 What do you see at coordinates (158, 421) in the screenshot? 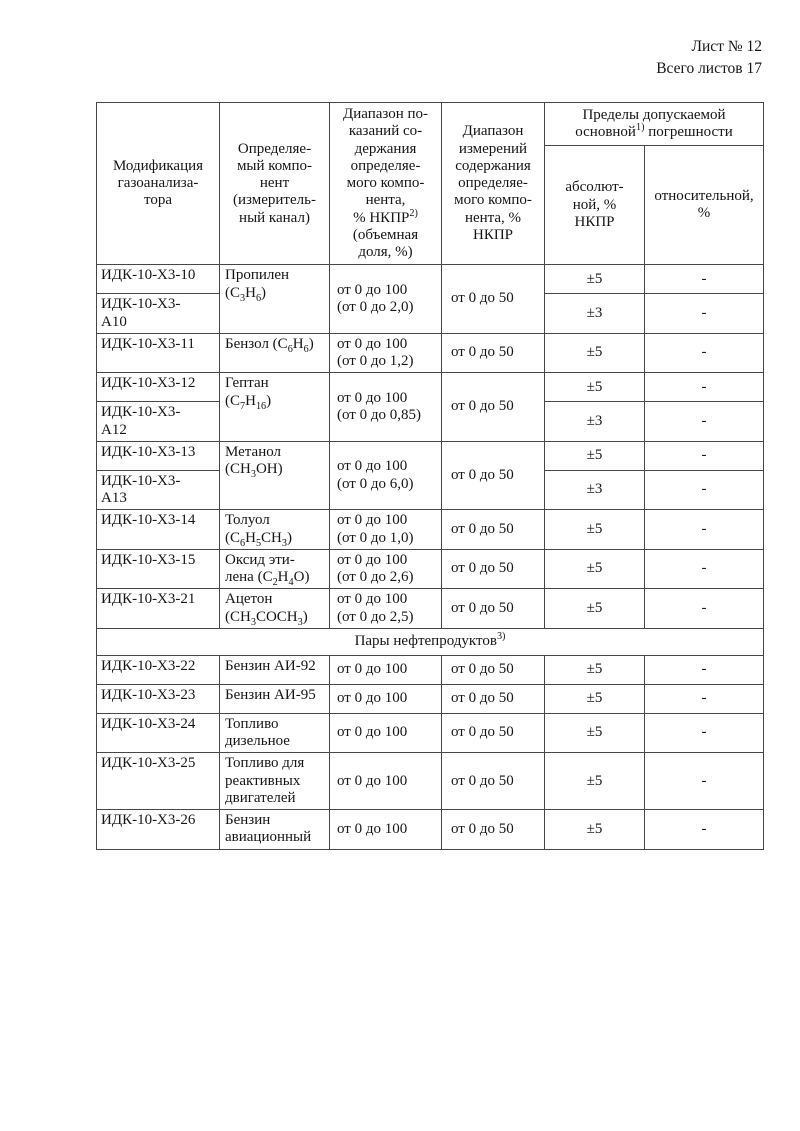
I see `modification-cell: ИДК-10-Х3- А12` at bounding box center [158, 421].